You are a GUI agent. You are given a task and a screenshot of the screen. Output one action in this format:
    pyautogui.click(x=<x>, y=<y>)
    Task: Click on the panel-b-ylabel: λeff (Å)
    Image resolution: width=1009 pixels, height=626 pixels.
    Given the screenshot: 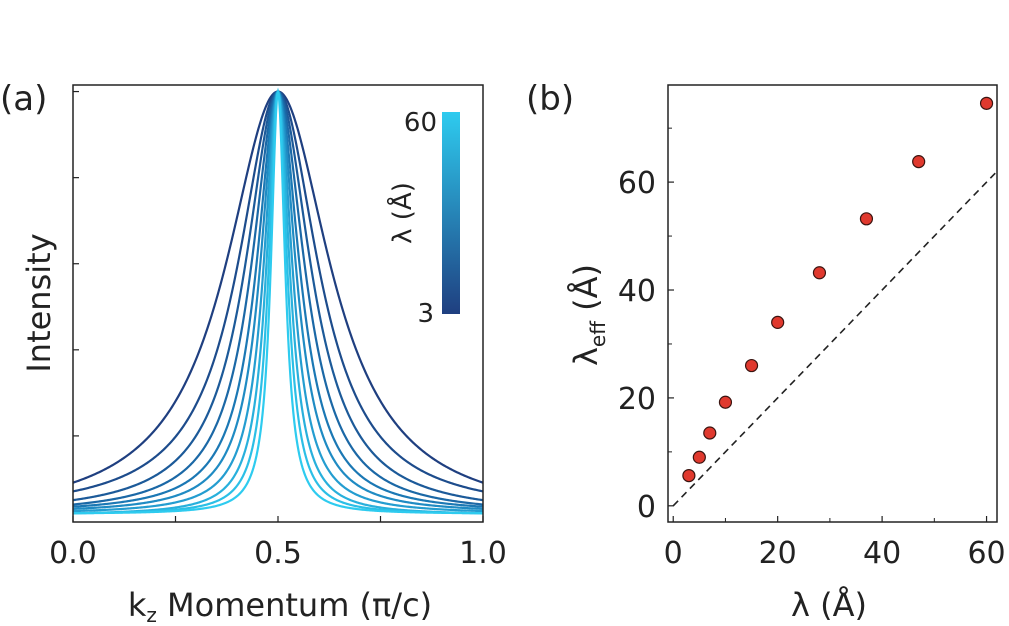 What is the action you would take?
    pyautogui.click(x=588, y=315)
    